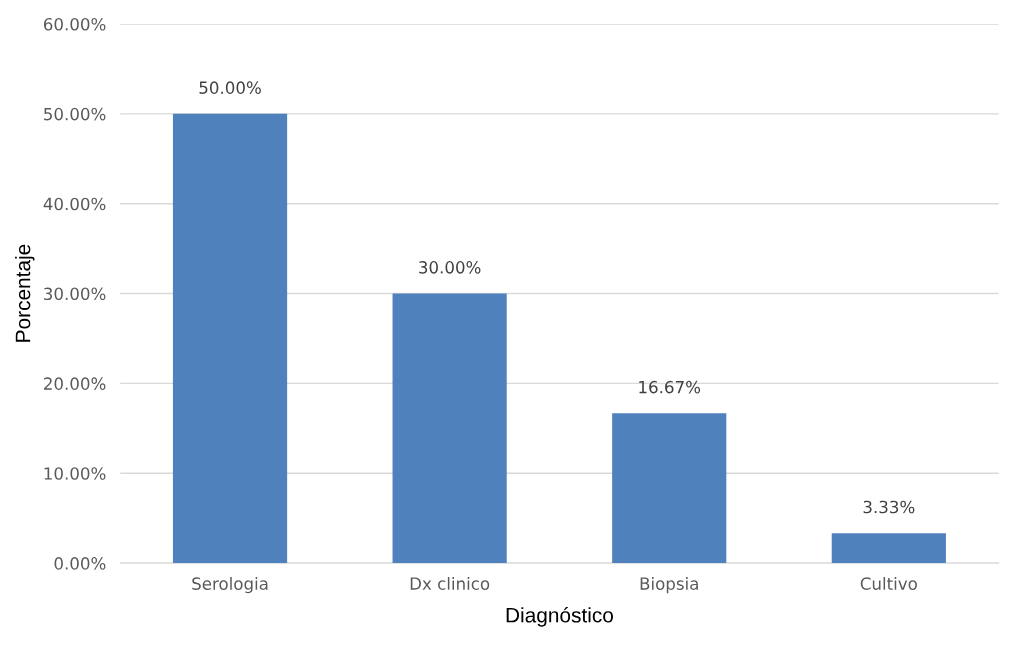 The width and height of the screenshot is (1019, 648). What do you see at coordinates (75, 473) in the screenshot?
I see `y-tick-label: 10.00%` at bounding box center [75, 473].